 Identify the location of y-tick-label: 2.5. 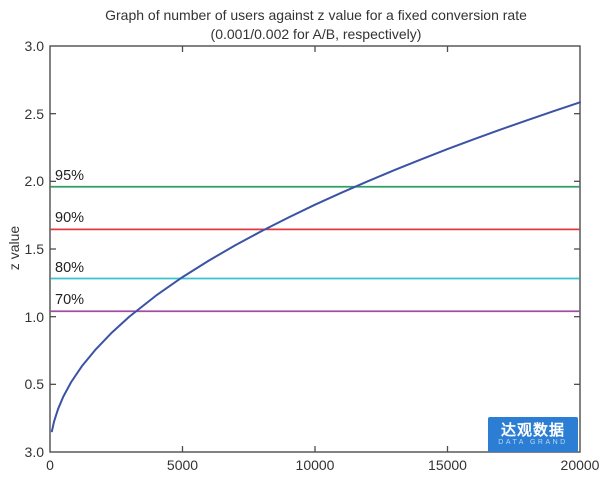
(34, 113).